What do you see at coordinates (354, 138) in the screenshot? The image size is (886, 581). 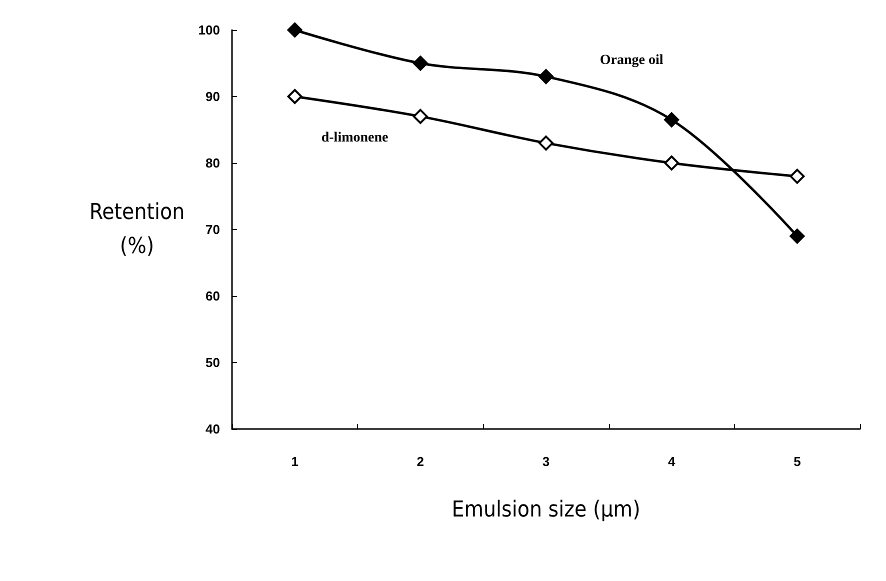 I see `series-label: d-limonene` at bounding box center [354, 138].